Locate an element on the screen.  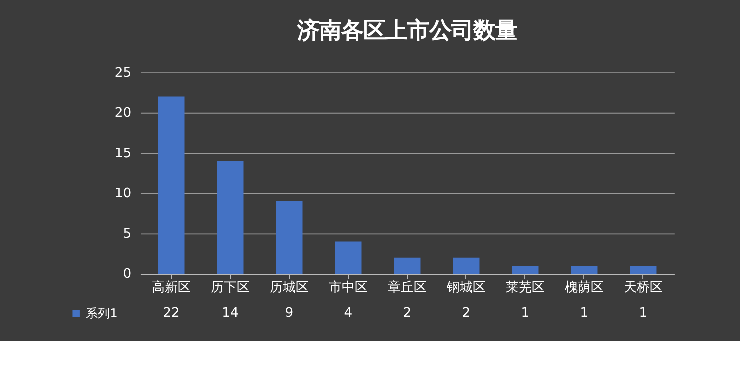
x-tick-label: 钢城区 is located at coordinates (466, 288).